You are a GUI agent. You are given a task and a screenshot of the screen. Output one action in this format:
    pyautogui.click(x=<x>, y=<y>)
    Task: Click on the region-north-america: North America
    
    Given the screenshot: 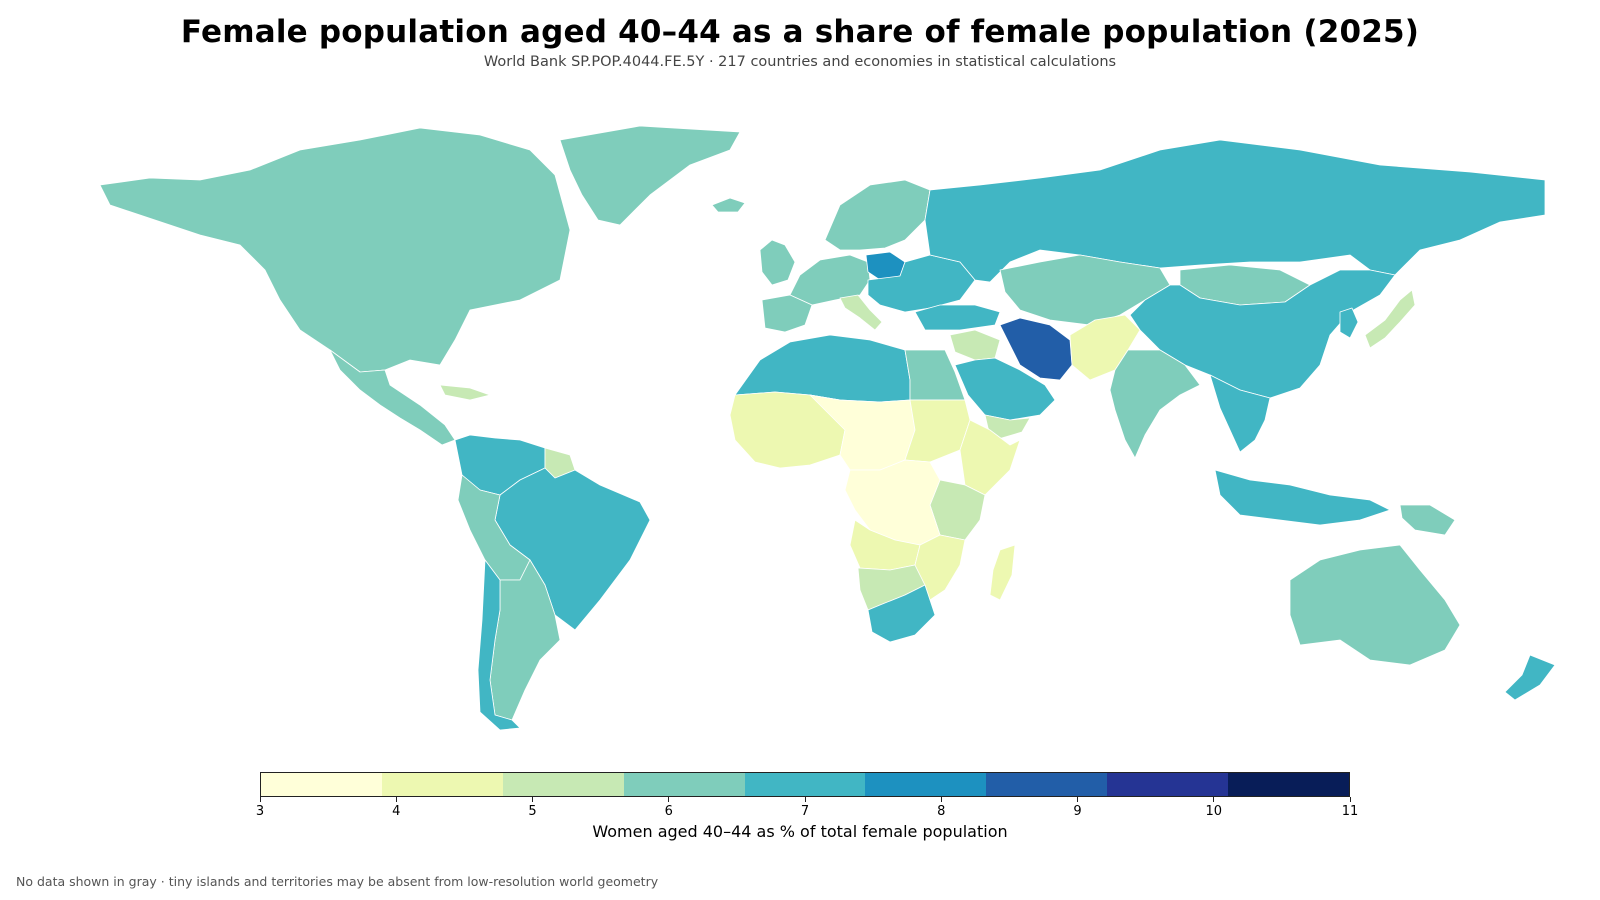 What is the action you would take?
    pyautogui.click(x=335, y=250)
    